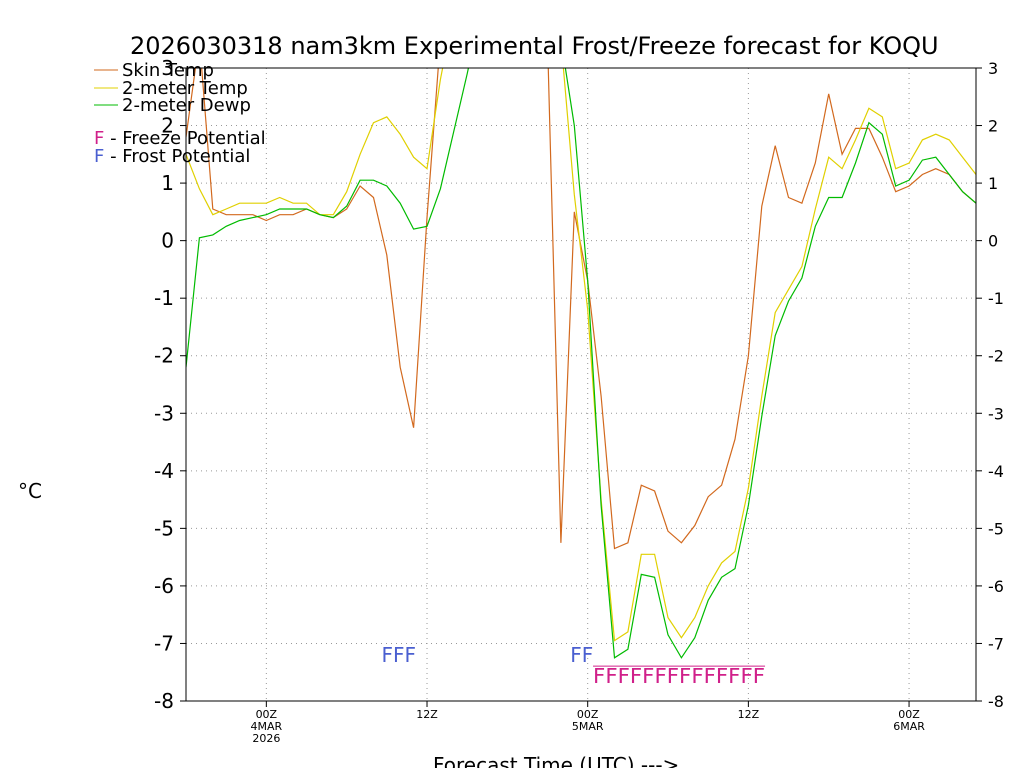 This screenshot has height=768, width=1024. I want to click on legend-freeze: F - Freeze Potential, so click(180, 138).